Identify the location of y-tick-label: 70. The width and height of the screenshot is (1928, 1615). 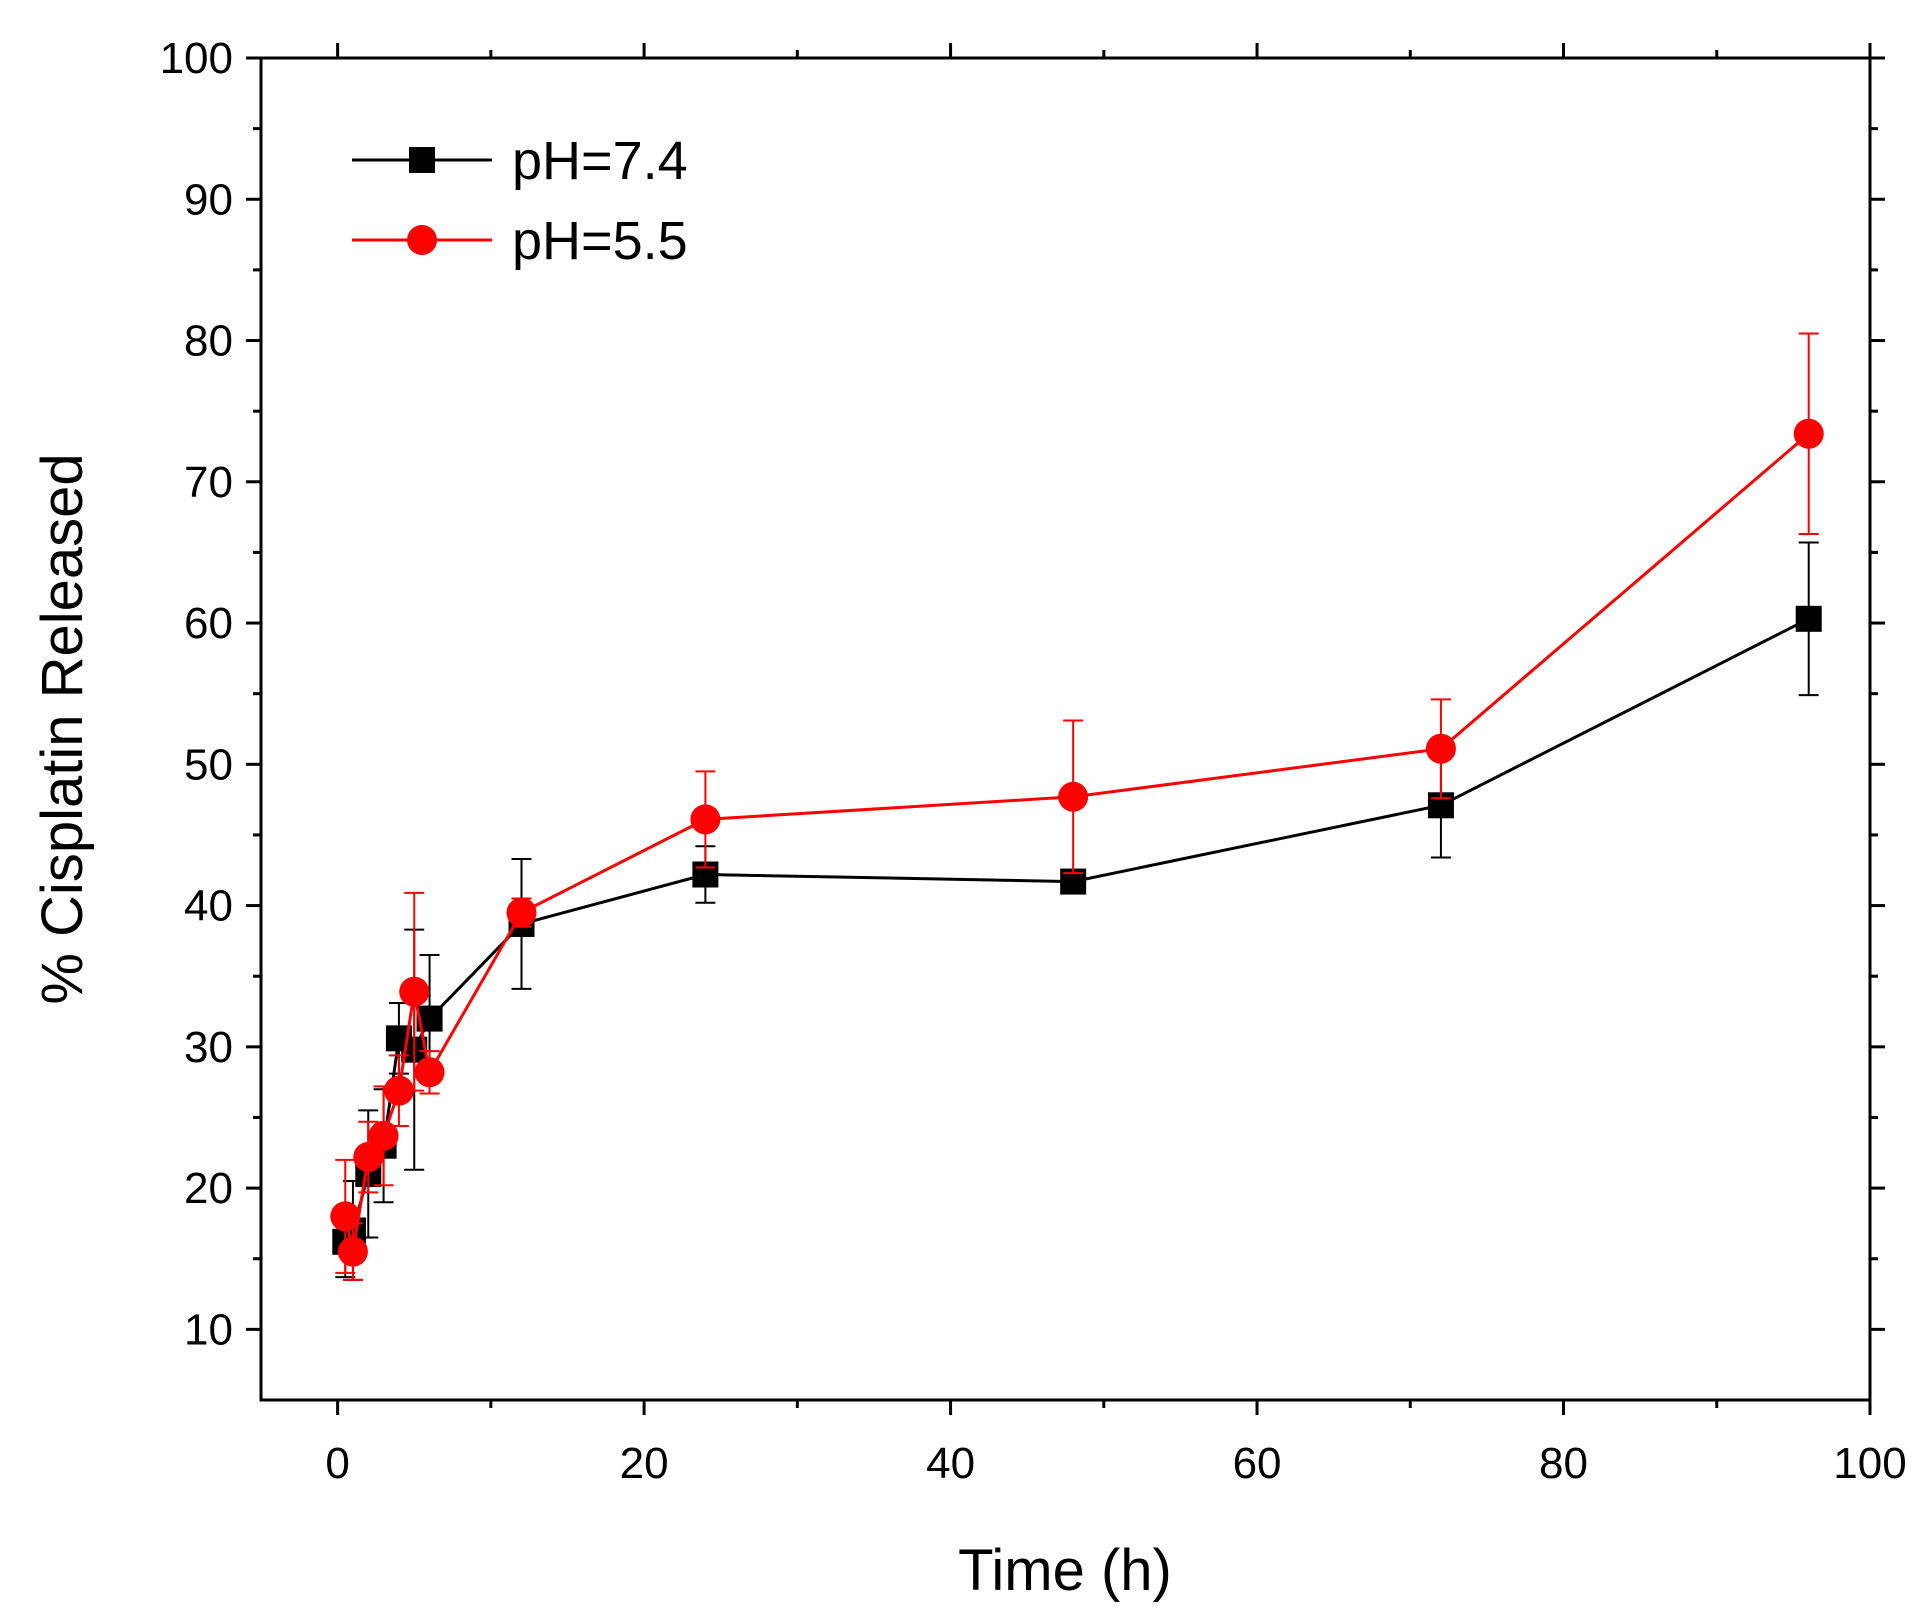
(208, 482).